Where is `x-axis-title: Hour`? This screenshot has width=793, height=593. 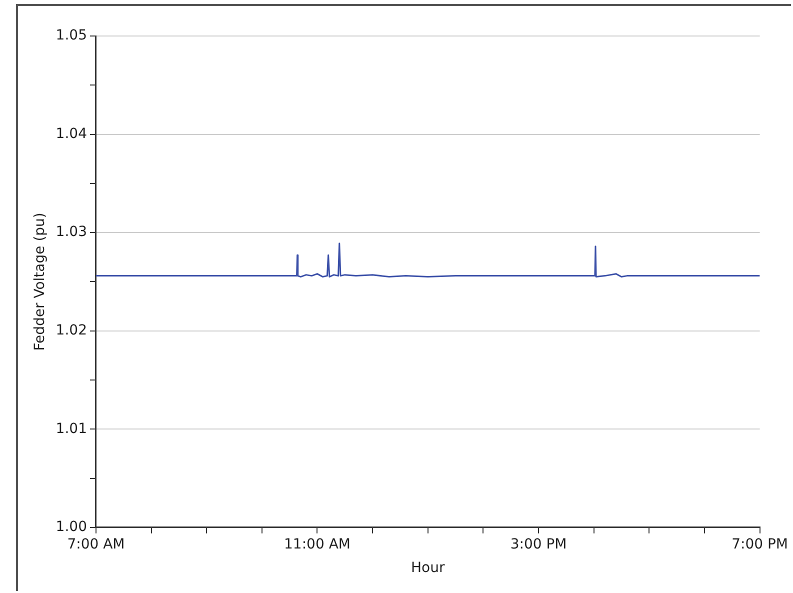 x-axis-title: Hour is located at coordinates (428, 568).